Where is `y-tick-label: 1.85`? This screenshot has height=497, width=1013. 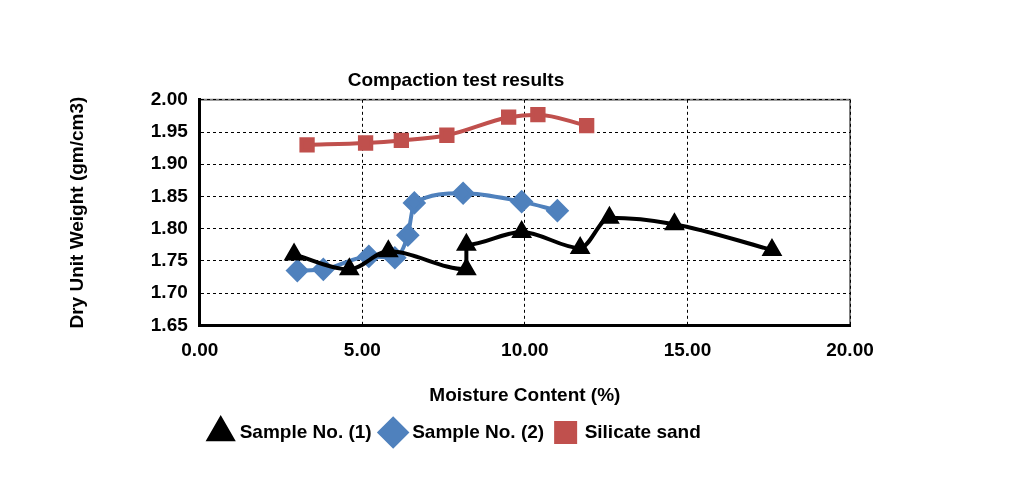 y-tick-label: 1.85 is located at coordinates (169, 195).